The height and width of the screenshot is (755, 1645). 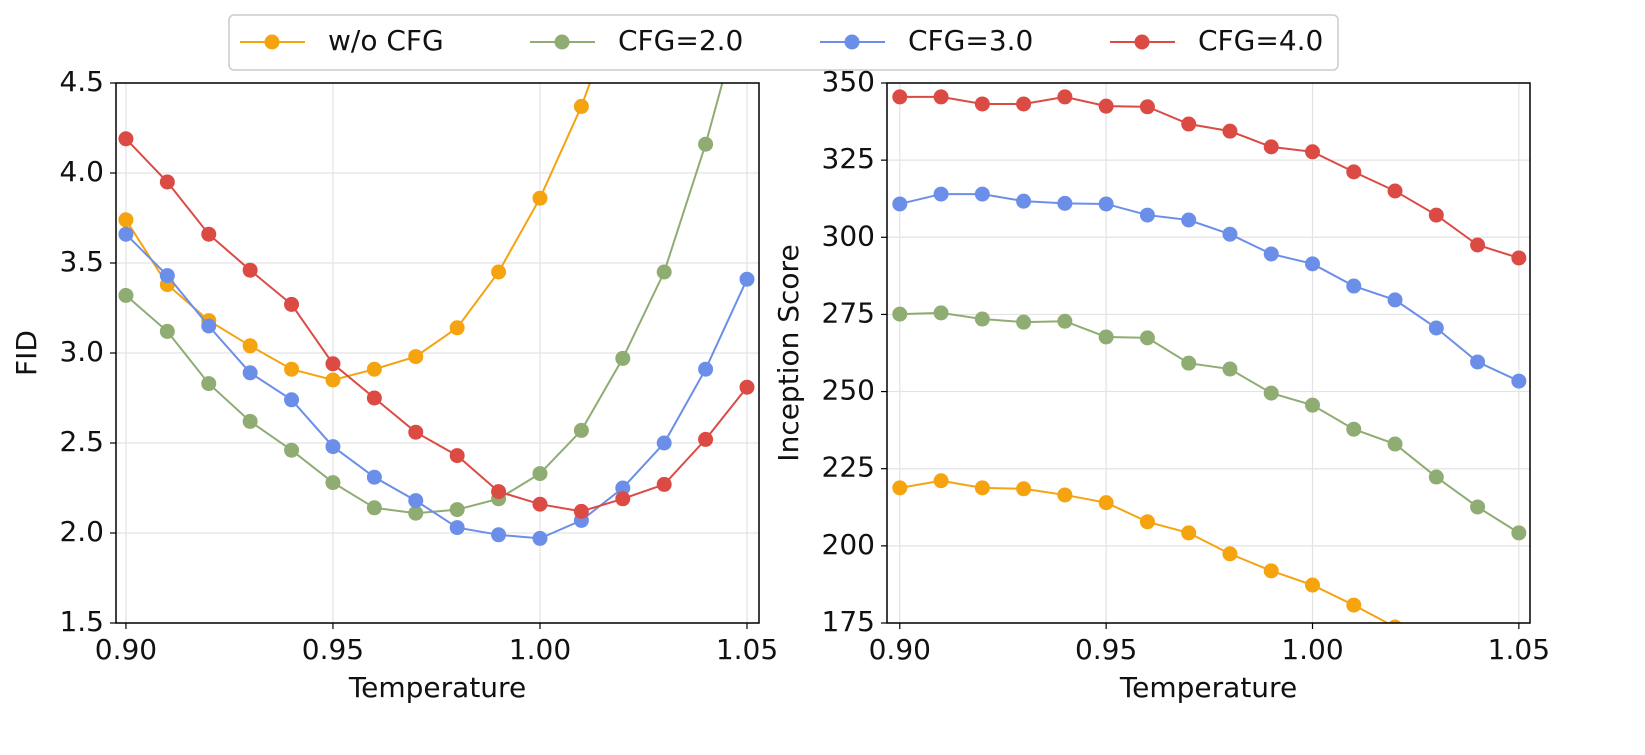 What do you see at coordinates (81, 171) in the screenshot?
I see `y-tick-label: 4.0` at bounding box center [81, 171].